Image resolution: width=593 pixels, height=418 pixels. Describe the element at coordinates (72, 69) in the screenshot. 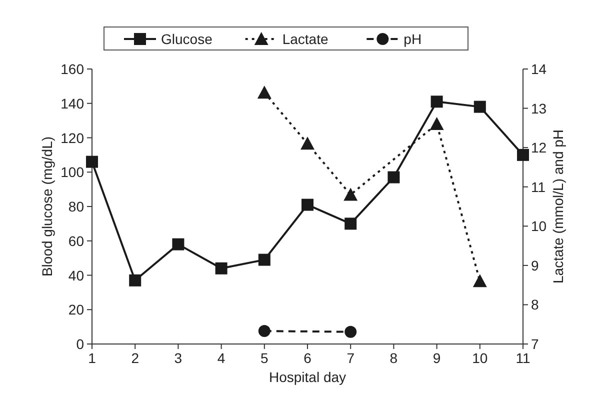

I see `y-tick-label: 160` at that location.